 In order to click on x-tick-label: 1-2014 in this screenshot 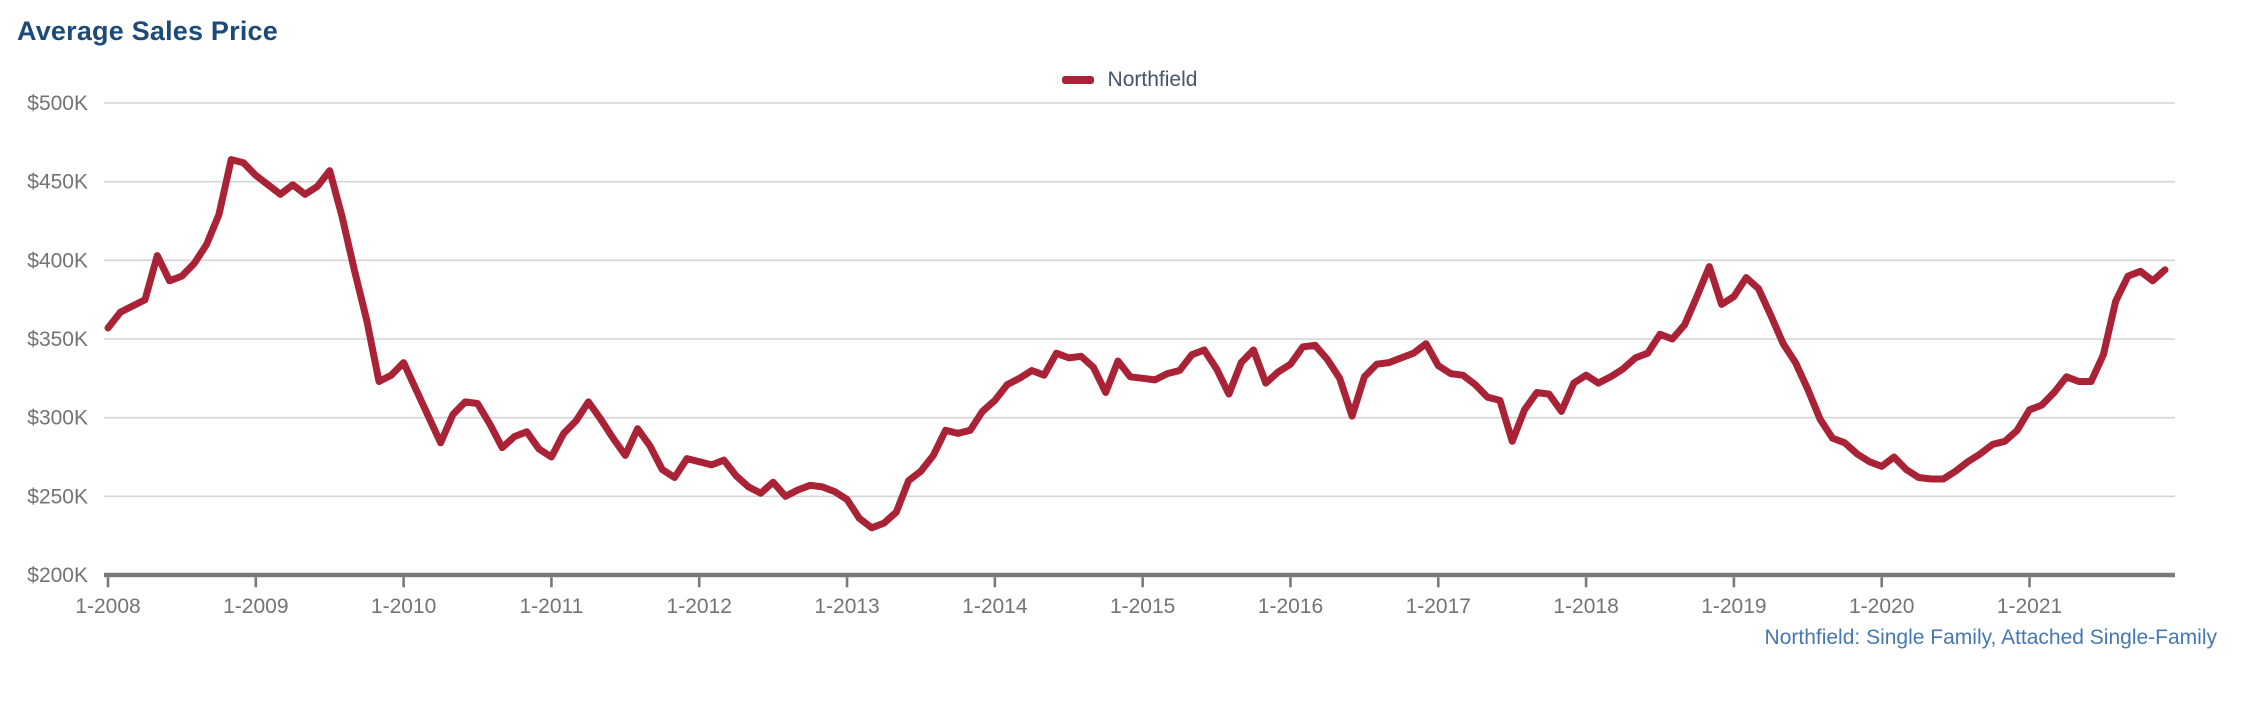, I will do `click(995, 606)`.